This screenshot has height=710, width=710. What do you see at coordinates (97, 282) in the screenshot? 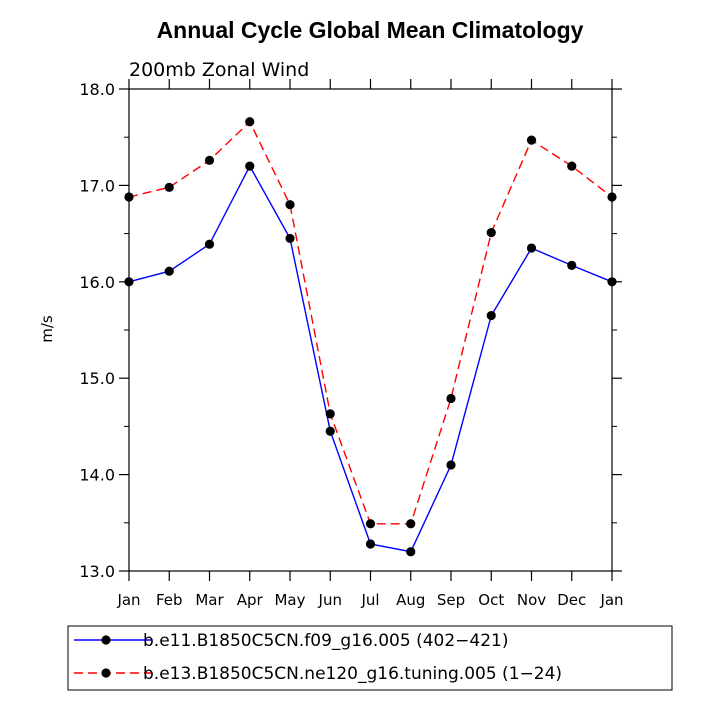
I see `y-tick-label: 16.0` at bounding box center [97, 282].